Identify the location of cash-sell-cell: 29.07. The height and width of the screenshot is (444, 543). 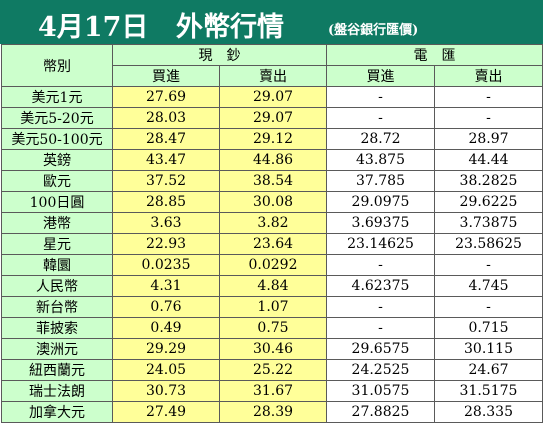
(273, 97).